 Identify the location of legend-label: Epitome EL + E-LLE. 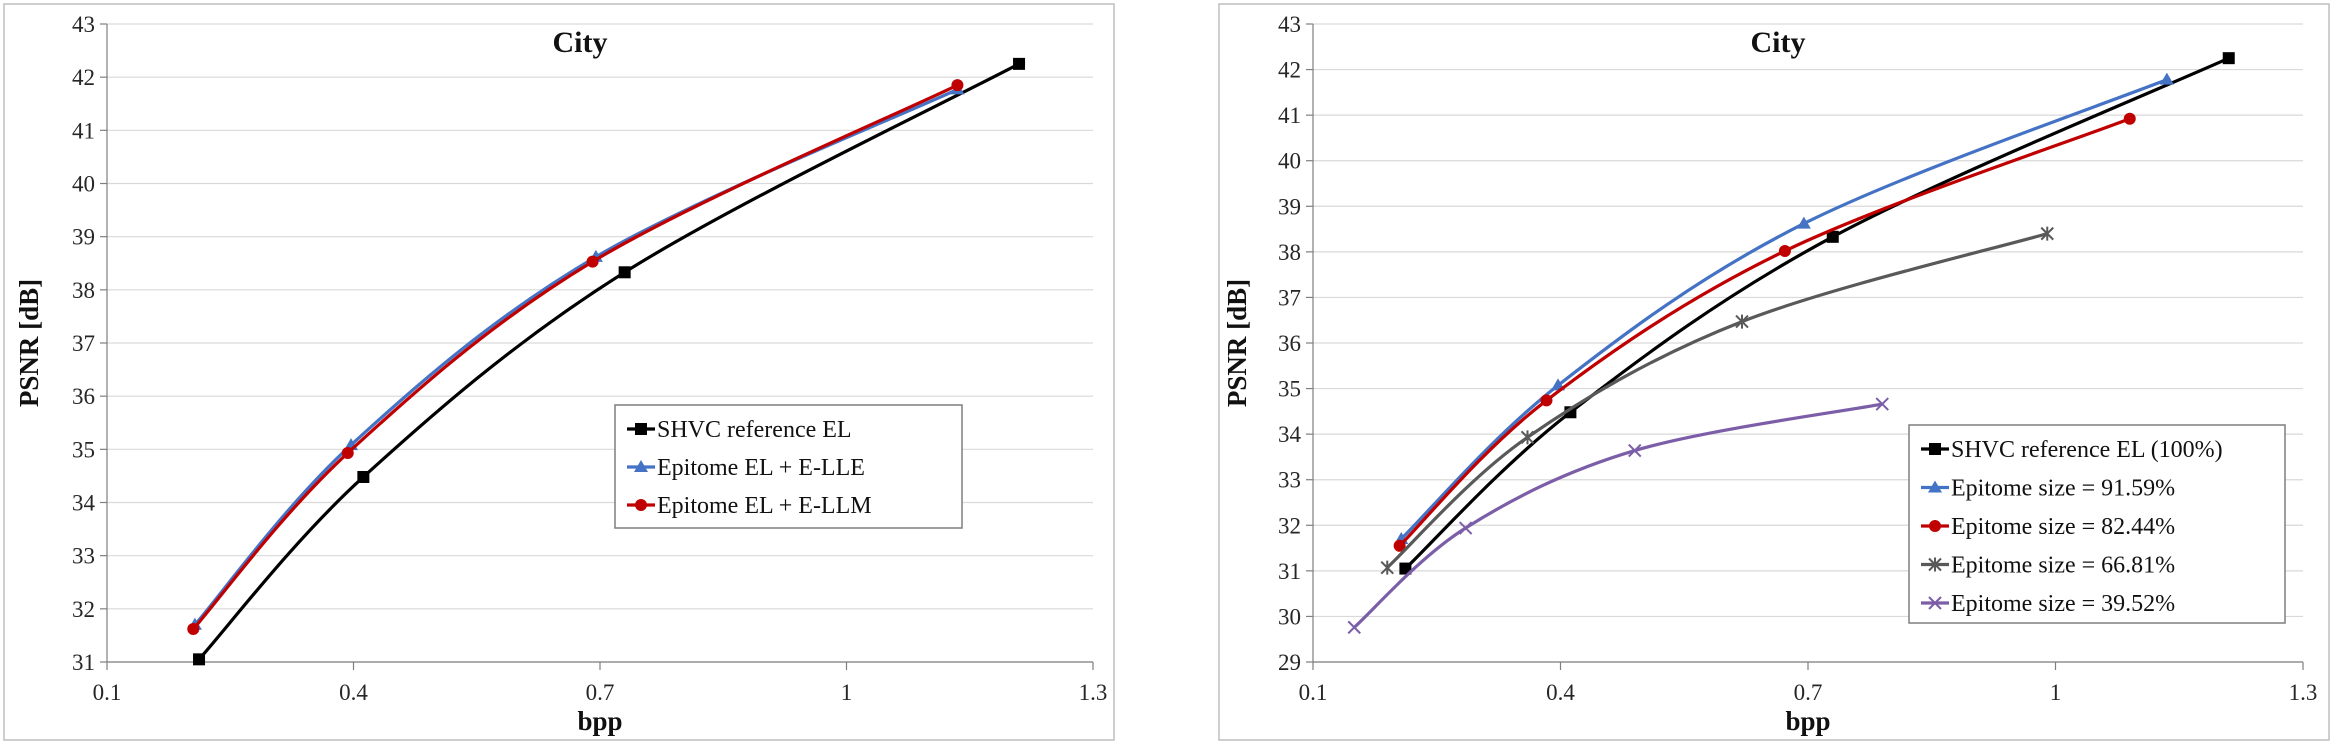
(761, 468).